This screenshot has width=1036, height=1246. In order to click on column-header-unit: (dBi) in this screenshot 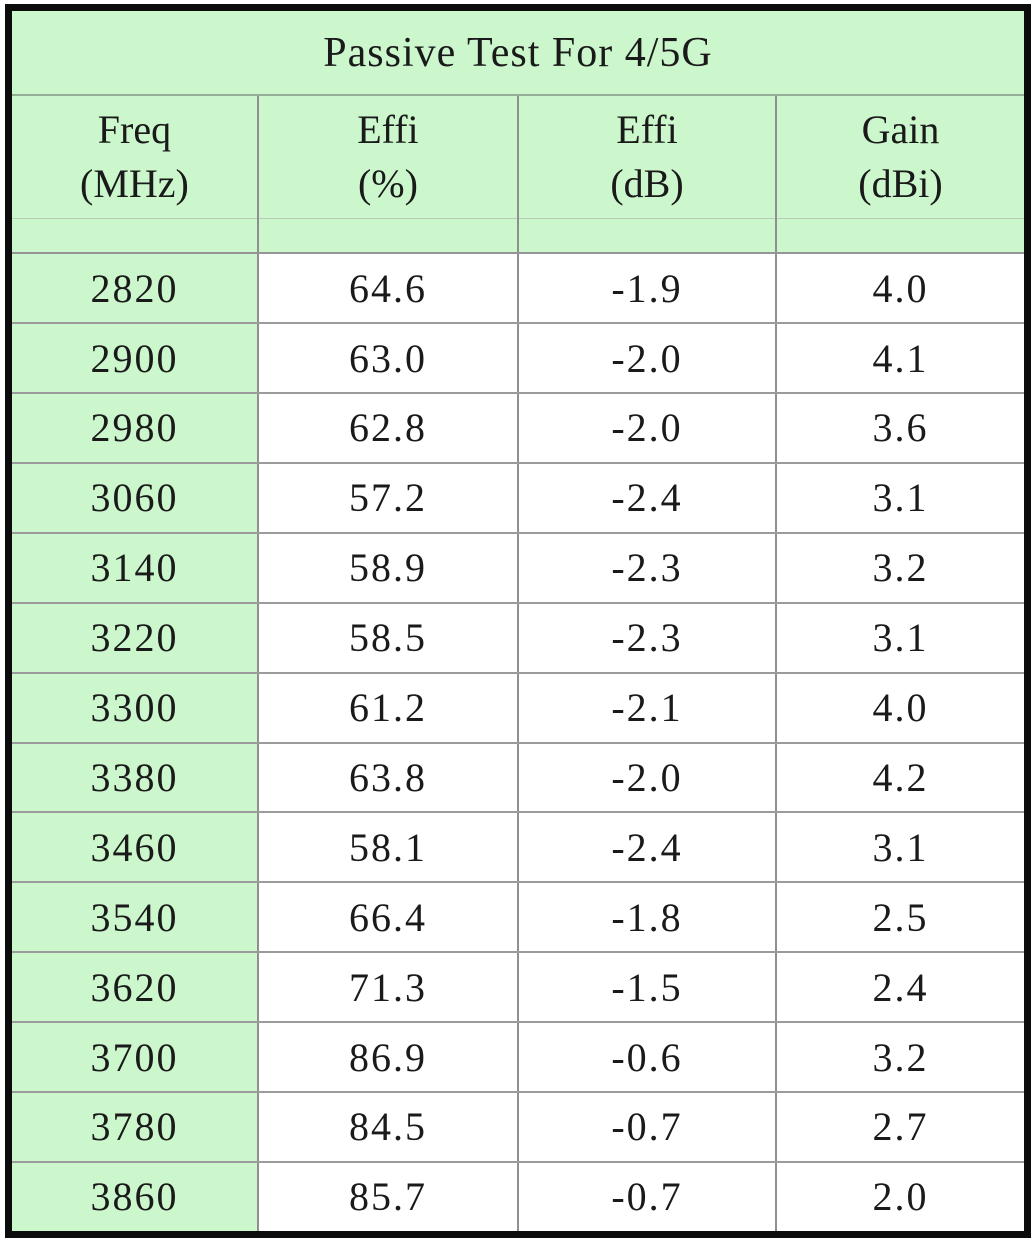, I will do `click(900, 183)`.